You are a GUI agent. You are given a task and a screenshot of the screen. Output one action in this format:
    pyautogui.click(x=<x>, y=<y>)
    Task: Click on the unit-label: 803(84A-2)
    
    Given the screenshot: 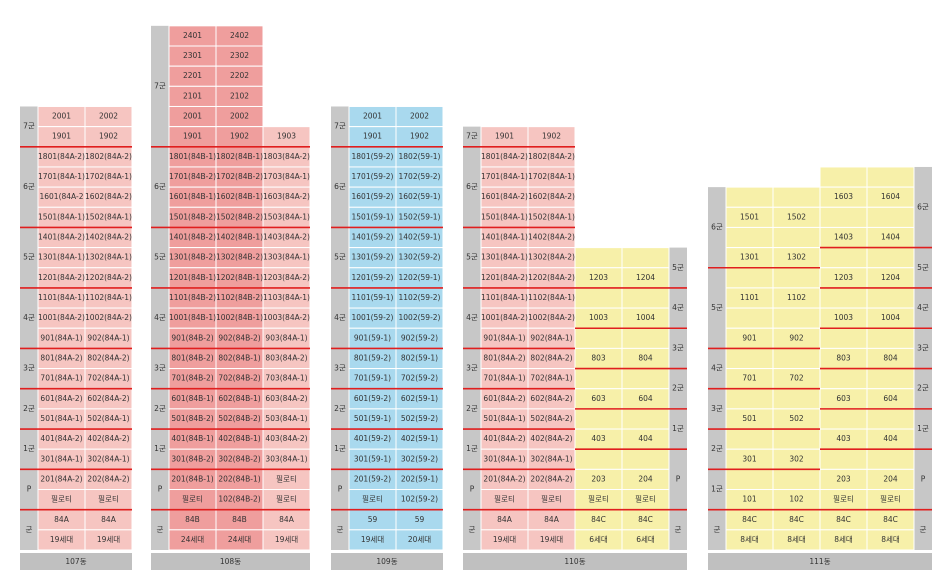 What is the action you would take?
    pyautogui.click(x=286, y=357)
    